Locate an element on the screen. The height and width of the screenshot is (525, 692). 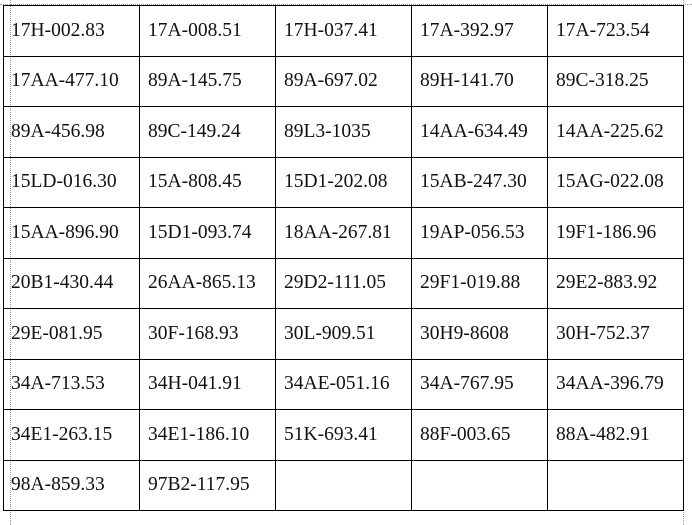
table-cell: 30L-909.51 is located at coordinates (343, 334).